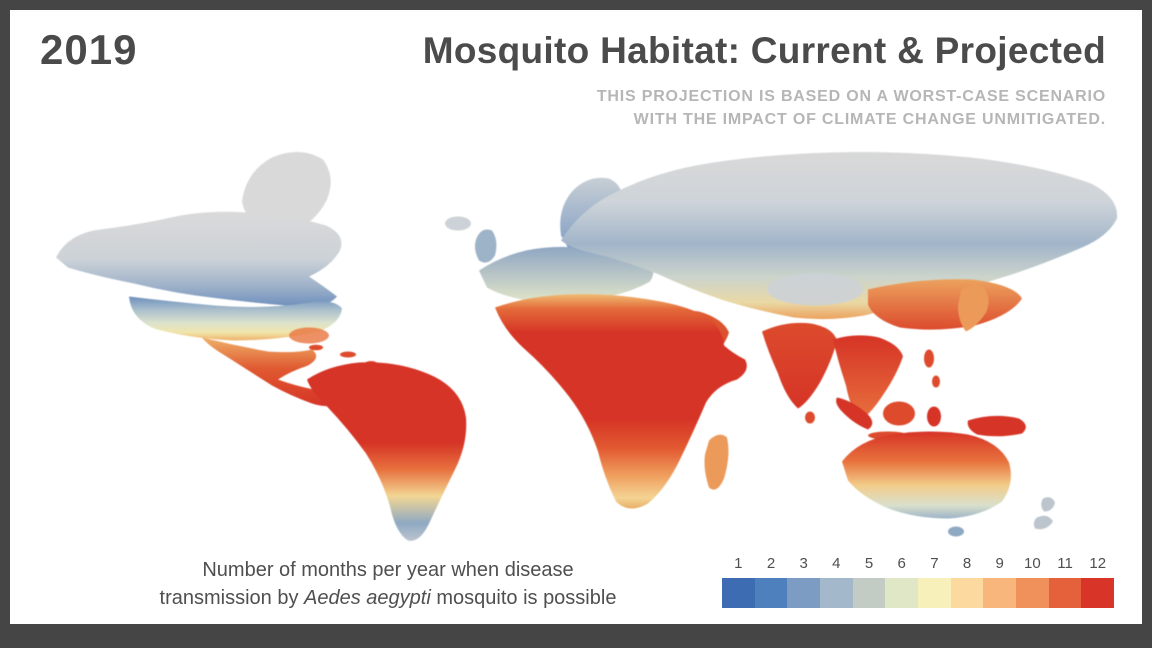  Describe the element at coordinates (799, 365) in the screenshot. I see `region-india` at that location.